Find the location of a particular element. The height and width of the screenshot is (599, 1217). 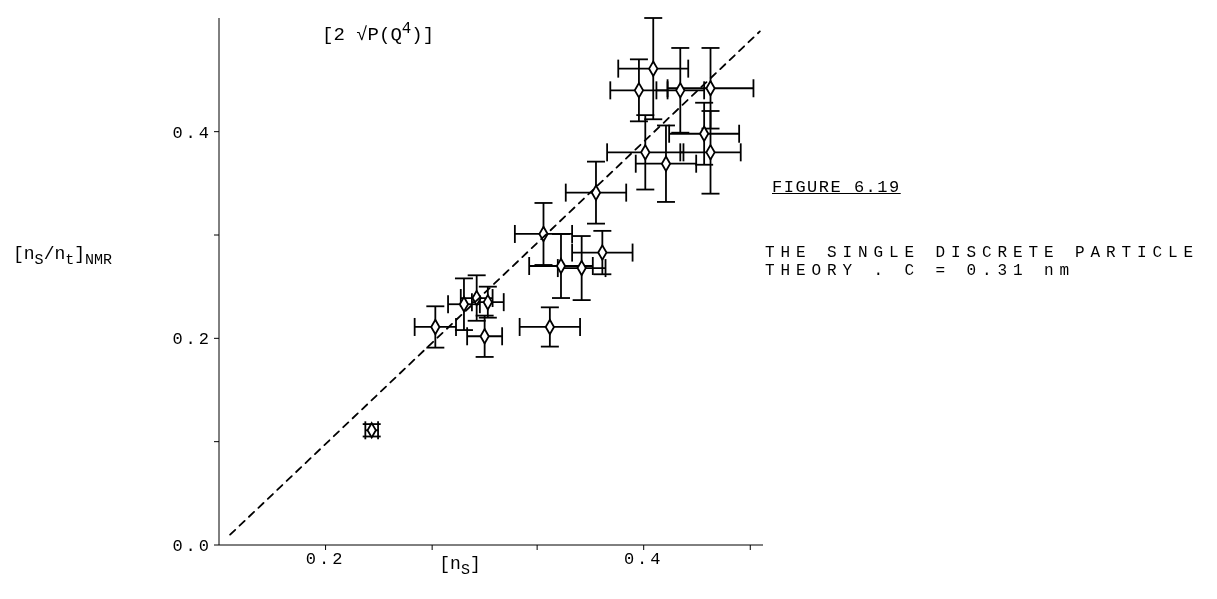

x-axis-title: [n$_{S}$] is located at coordinates (460, 566).